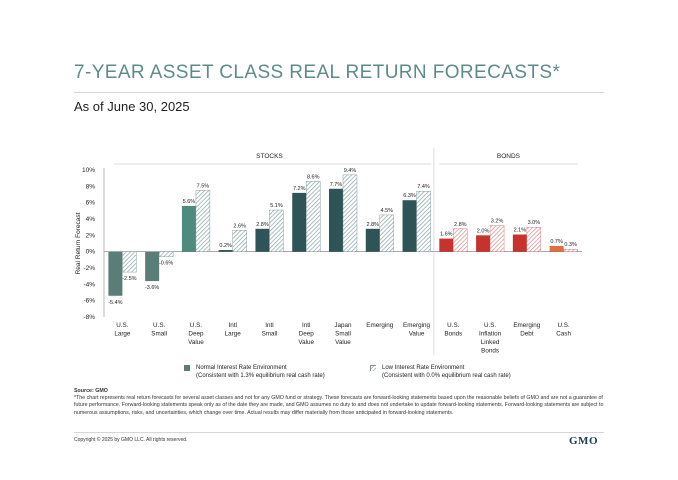 This screenshot has height=480, width=678. Describe the element at coordinates (583, 441) in the screenshot. I see `gmo-logo: GMO` at that location.